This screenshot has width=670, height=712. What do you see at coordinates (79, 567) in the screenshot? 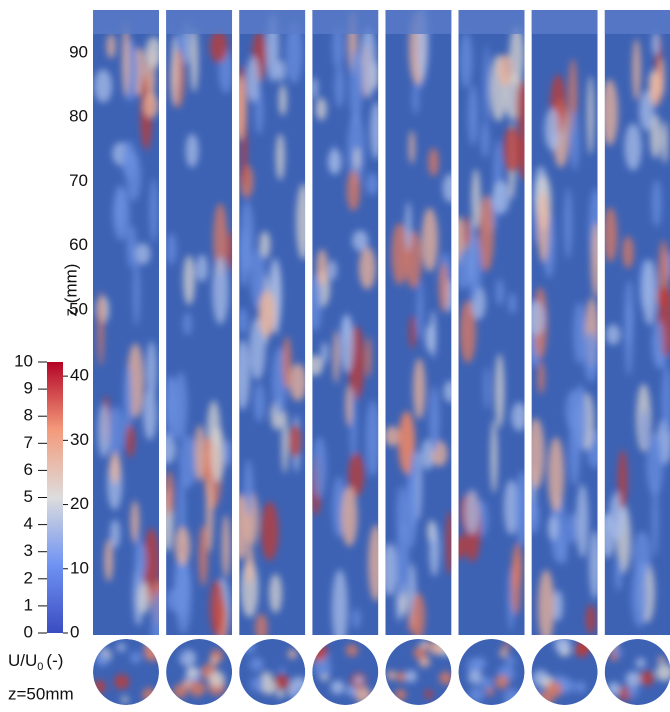
I see `colorbar-right-label: 10` at bounding box center [79, 567].